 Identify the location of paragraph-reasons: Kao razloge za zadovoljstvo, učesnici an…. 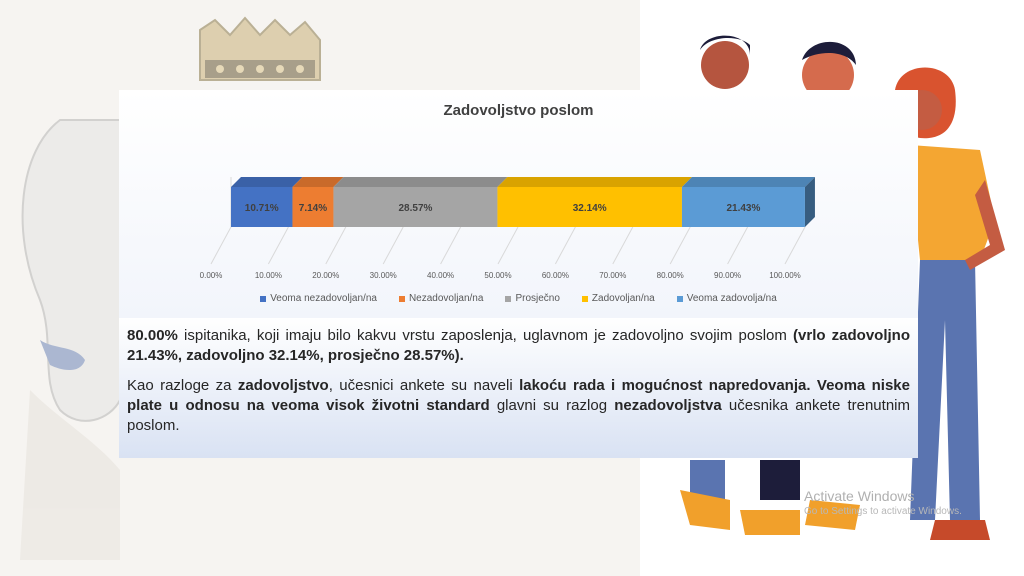
(518, 406).